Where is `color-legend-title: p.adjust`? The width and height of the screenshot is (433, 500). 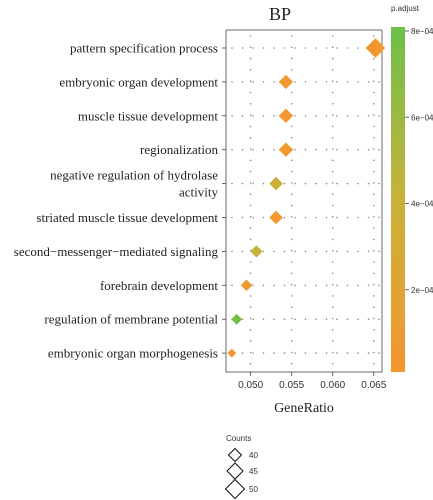 color-legend-title: p.adjust is located at coordinates (405, 8).